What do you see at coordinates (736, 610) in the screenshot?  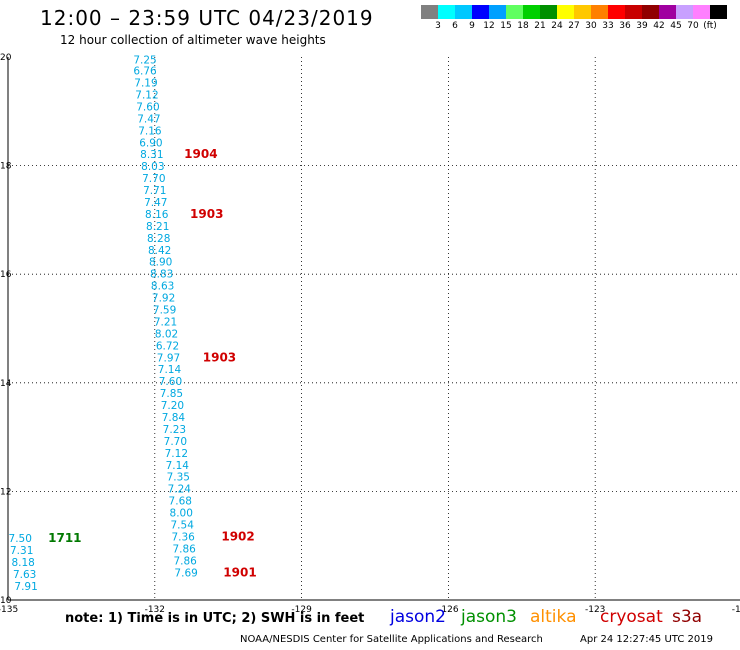 I see `x-tick-label: -120` at bounding box center [736, 610].